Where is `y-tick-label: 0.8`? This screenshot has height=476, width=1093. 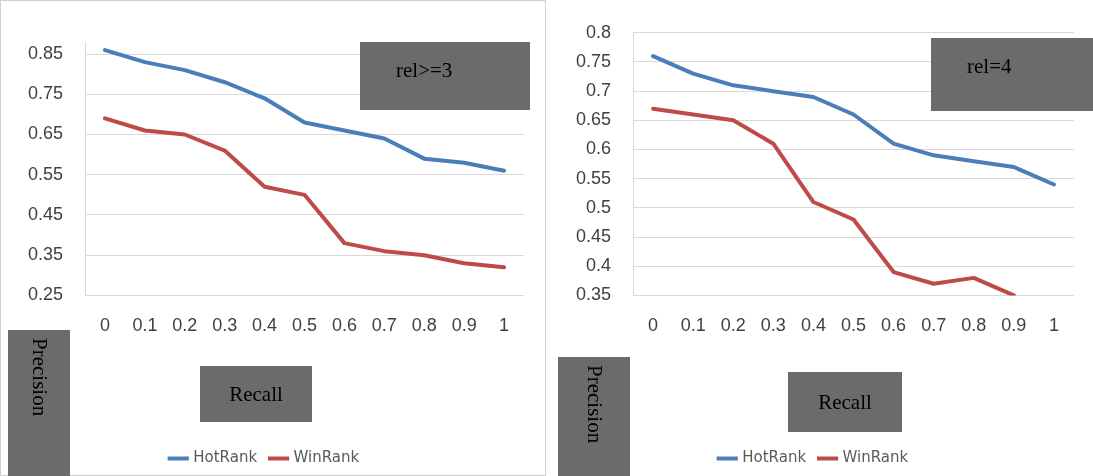
y-tick-label: 0.8 is located at coordinates (599, 31).